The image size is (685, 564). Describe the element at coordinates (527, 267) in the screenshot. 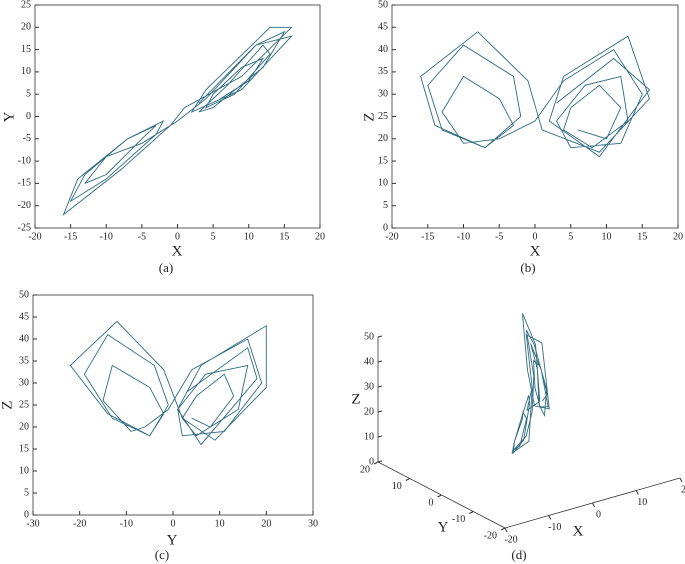

I see `panel-caption: (b)` at that location.